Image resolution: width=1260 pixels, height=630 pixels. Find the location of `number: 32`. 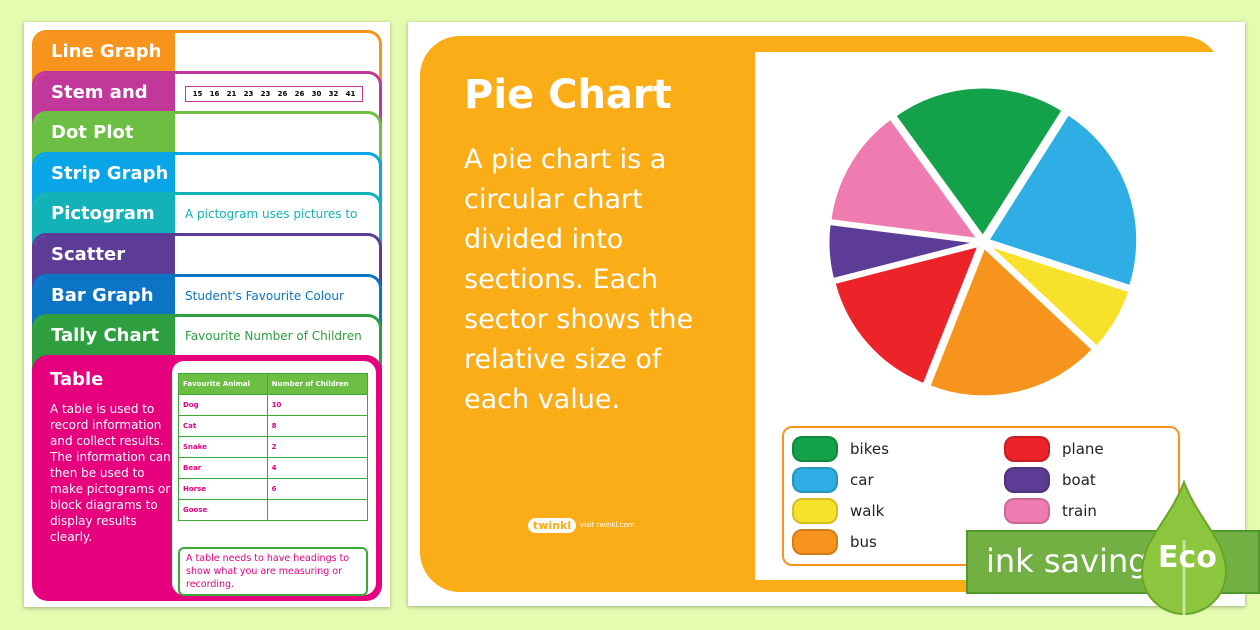

number: 32 is located at coordinates (333, 93).